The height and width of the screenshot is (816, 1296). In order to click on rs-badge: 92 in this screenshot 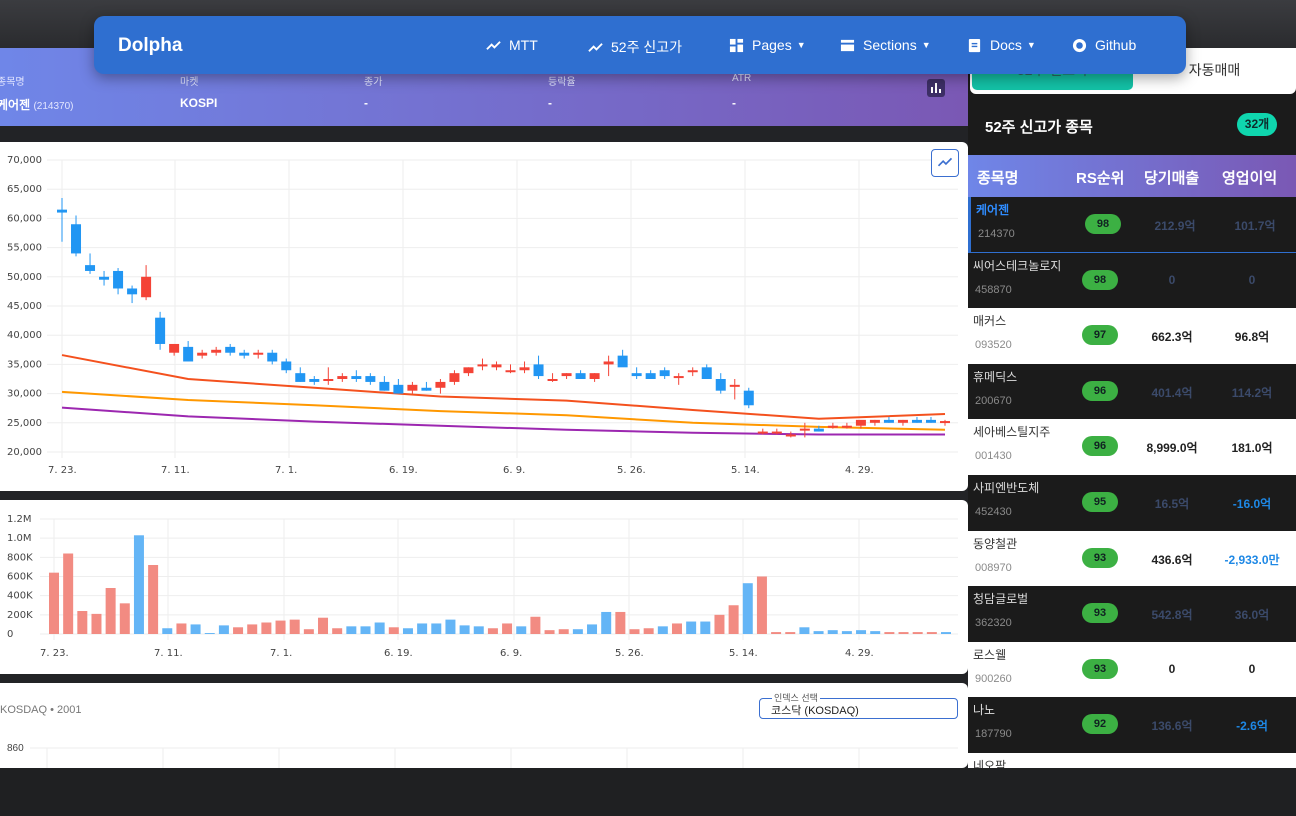, I will do `click(1100, 724)`.